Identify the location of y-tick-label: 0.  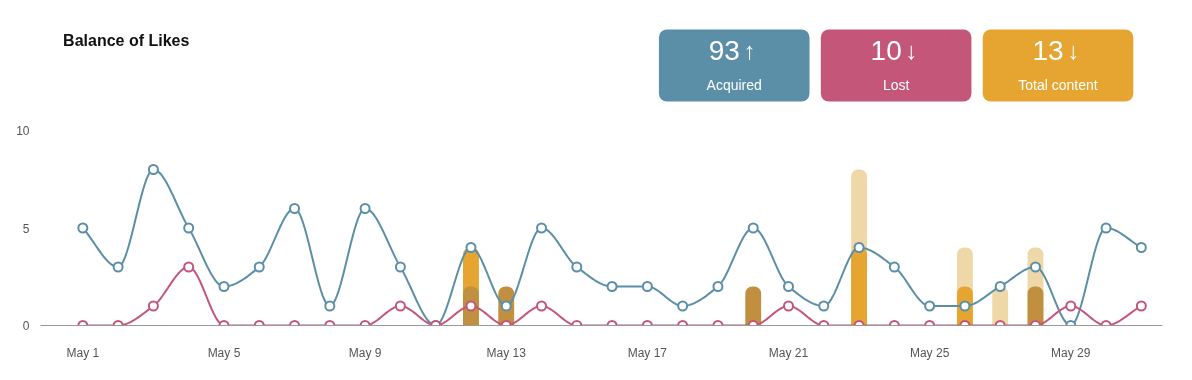
(26, 326).